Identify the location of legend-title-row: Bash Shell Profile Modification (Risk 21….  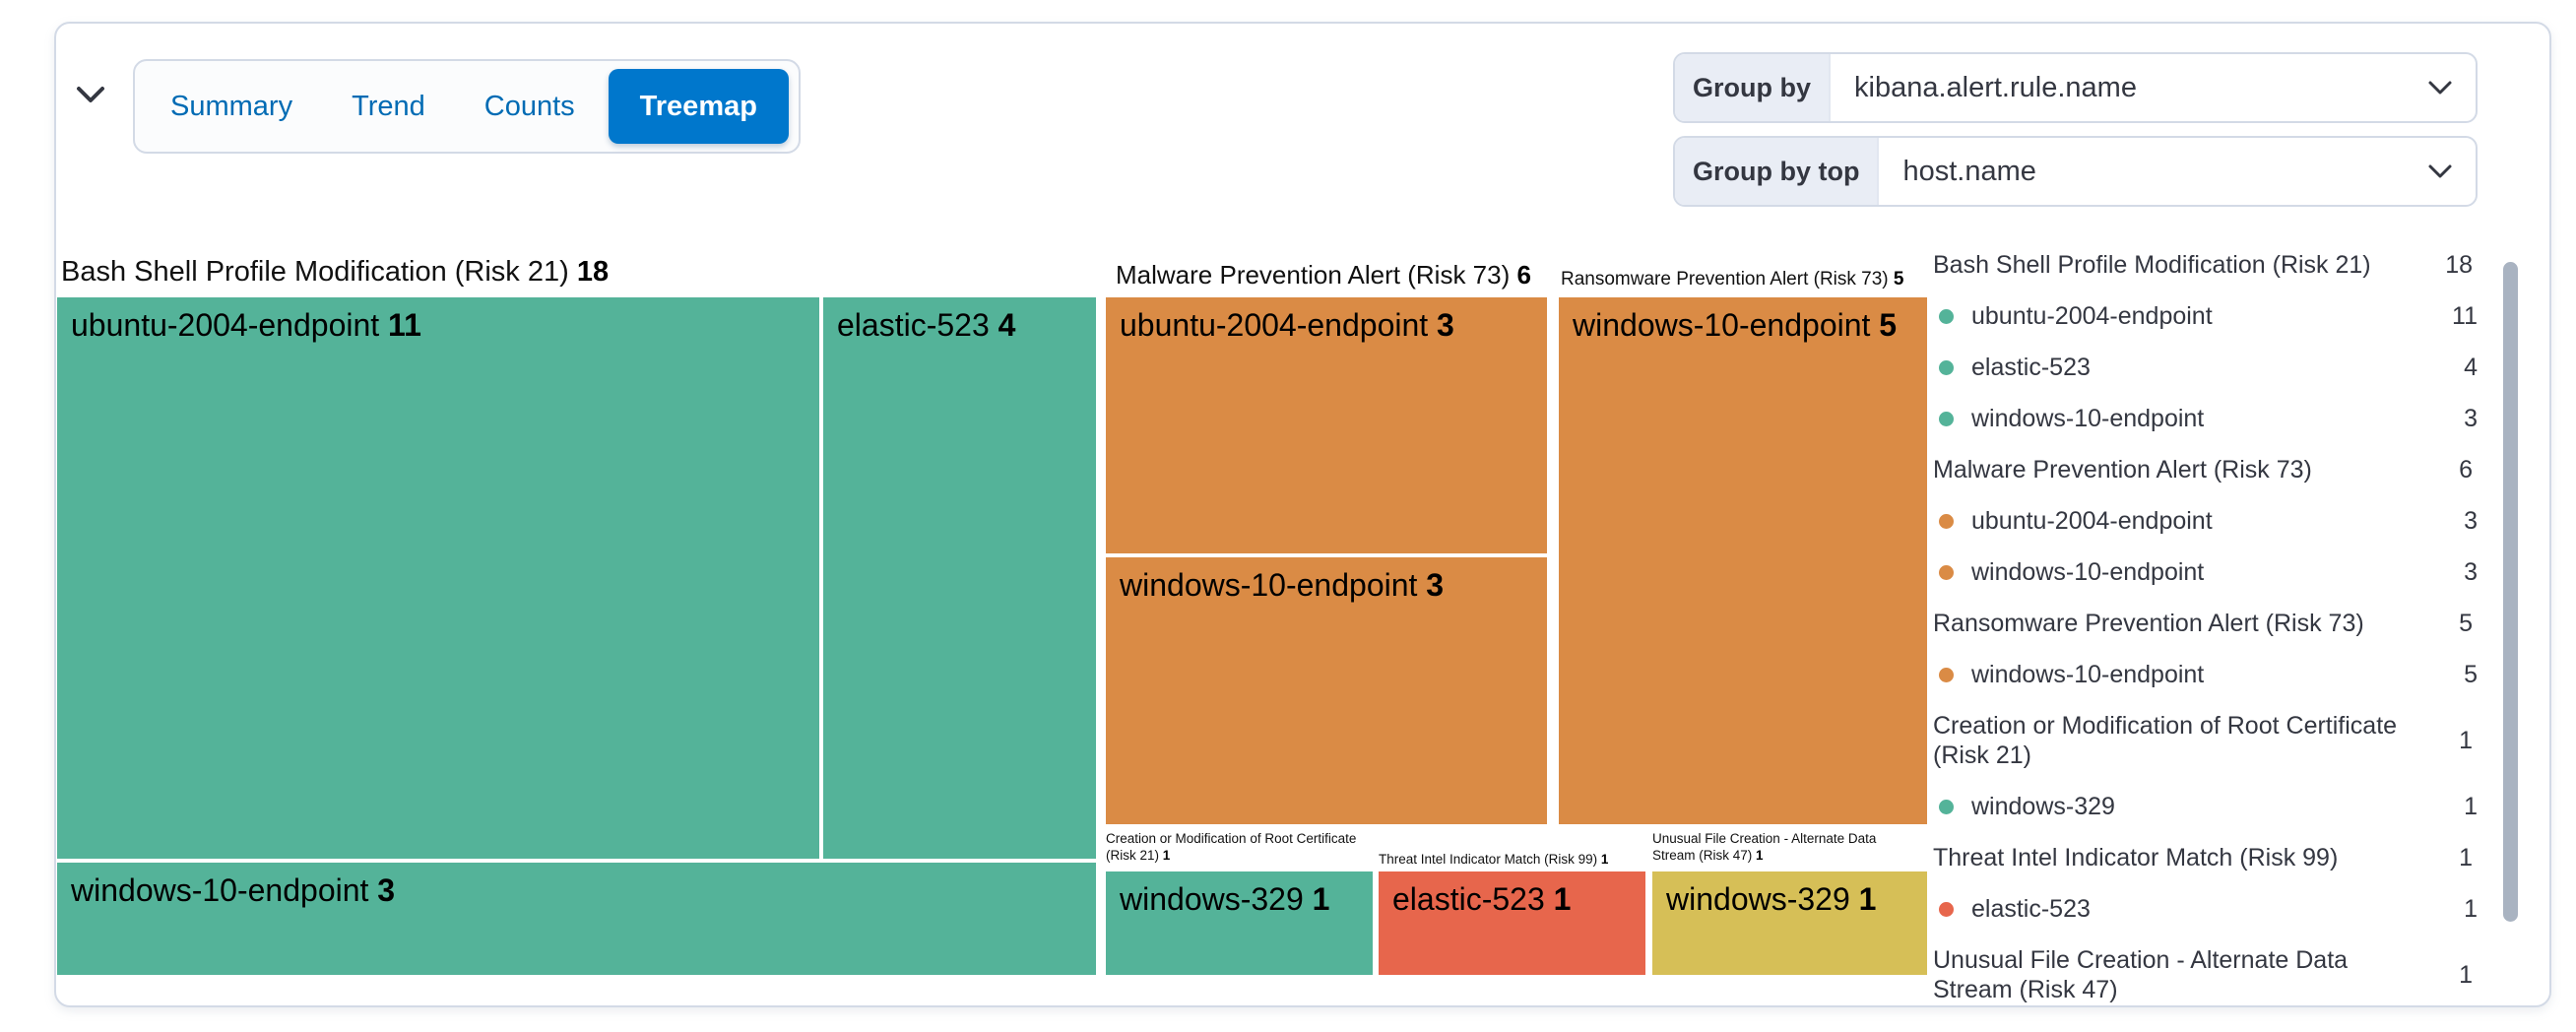
(2203, 265).